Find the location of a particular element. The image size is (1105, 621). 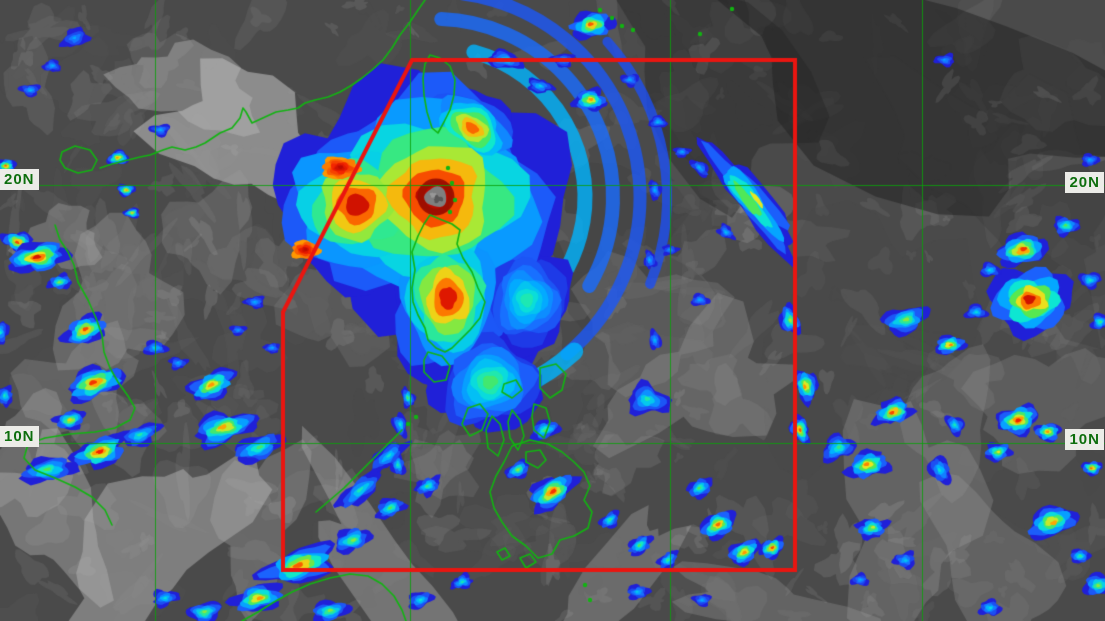

lat-label-10n-left: 10N is located at coordinates (19, 436).